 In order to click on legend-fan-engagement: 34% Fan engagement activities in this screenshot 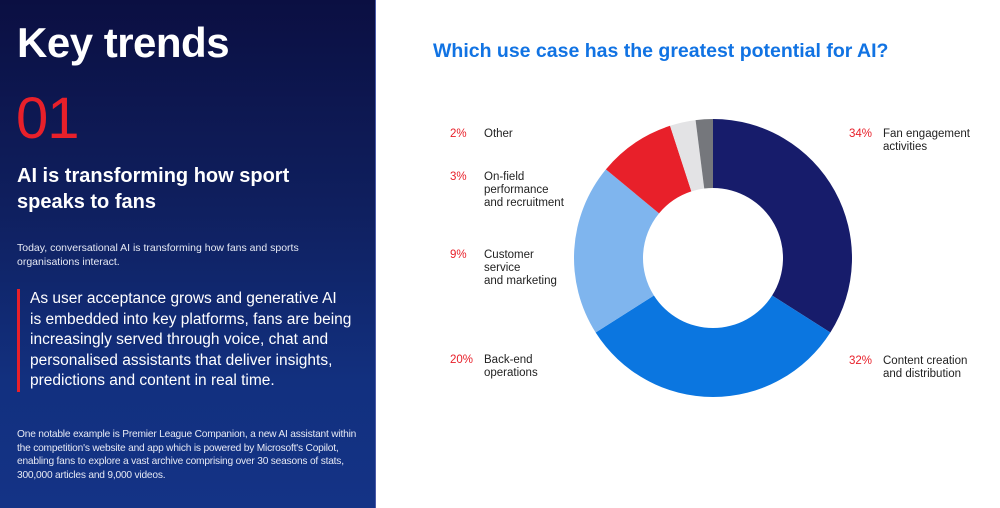, I will do `click(909, 141)`.